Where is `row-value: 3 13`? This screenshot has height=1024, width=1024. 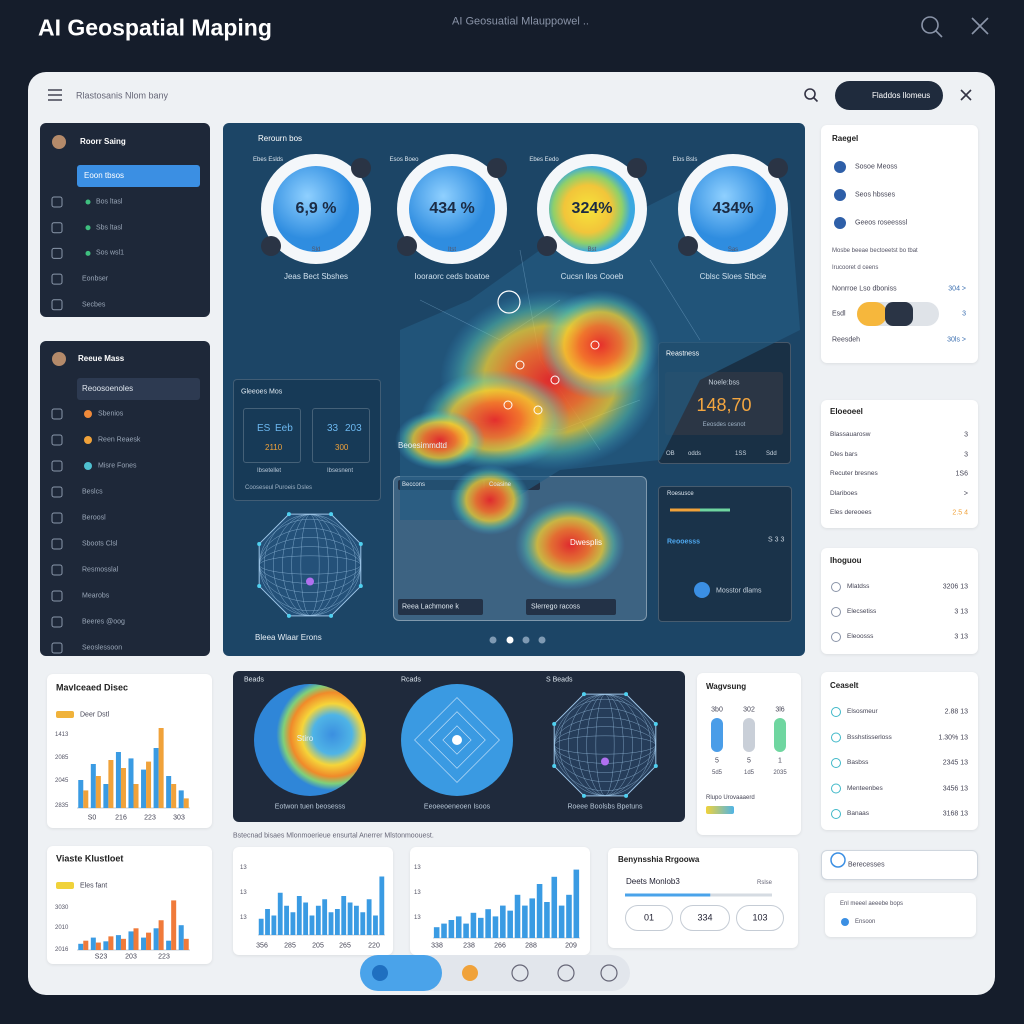
row-value: 3 13 is located at coordinates (961, 637).